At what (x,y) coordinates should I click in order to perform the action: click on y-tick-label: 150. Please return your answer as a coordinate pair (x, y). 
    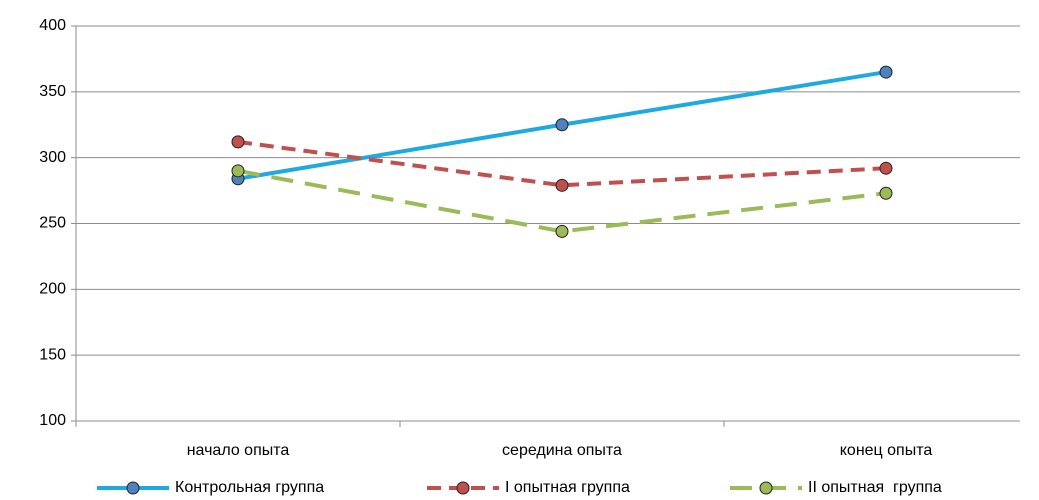
    Looking at the image, I should click on (52, 354).